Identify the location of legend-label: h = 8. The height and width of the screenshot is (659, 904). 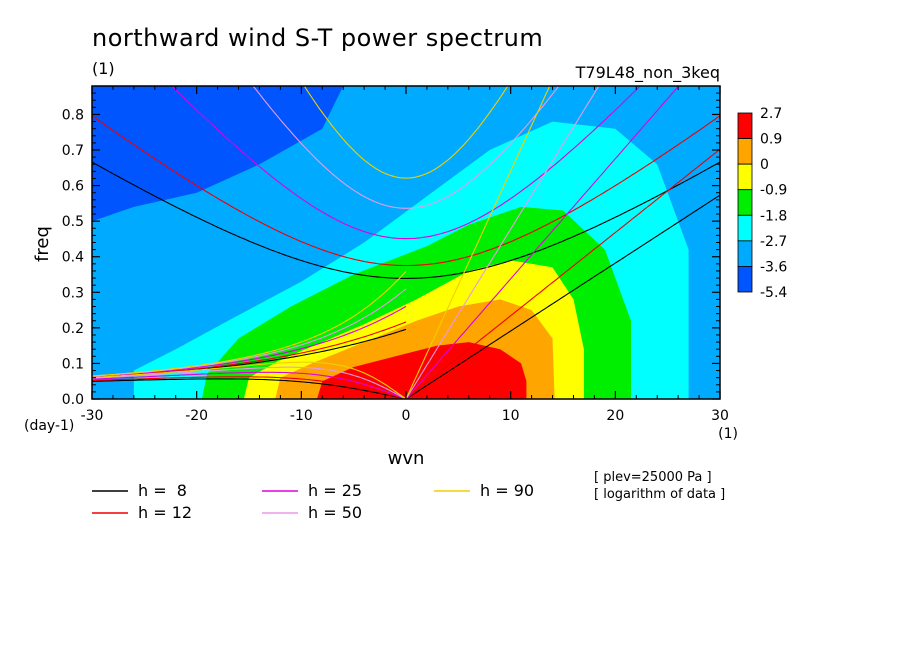
(162, 490).